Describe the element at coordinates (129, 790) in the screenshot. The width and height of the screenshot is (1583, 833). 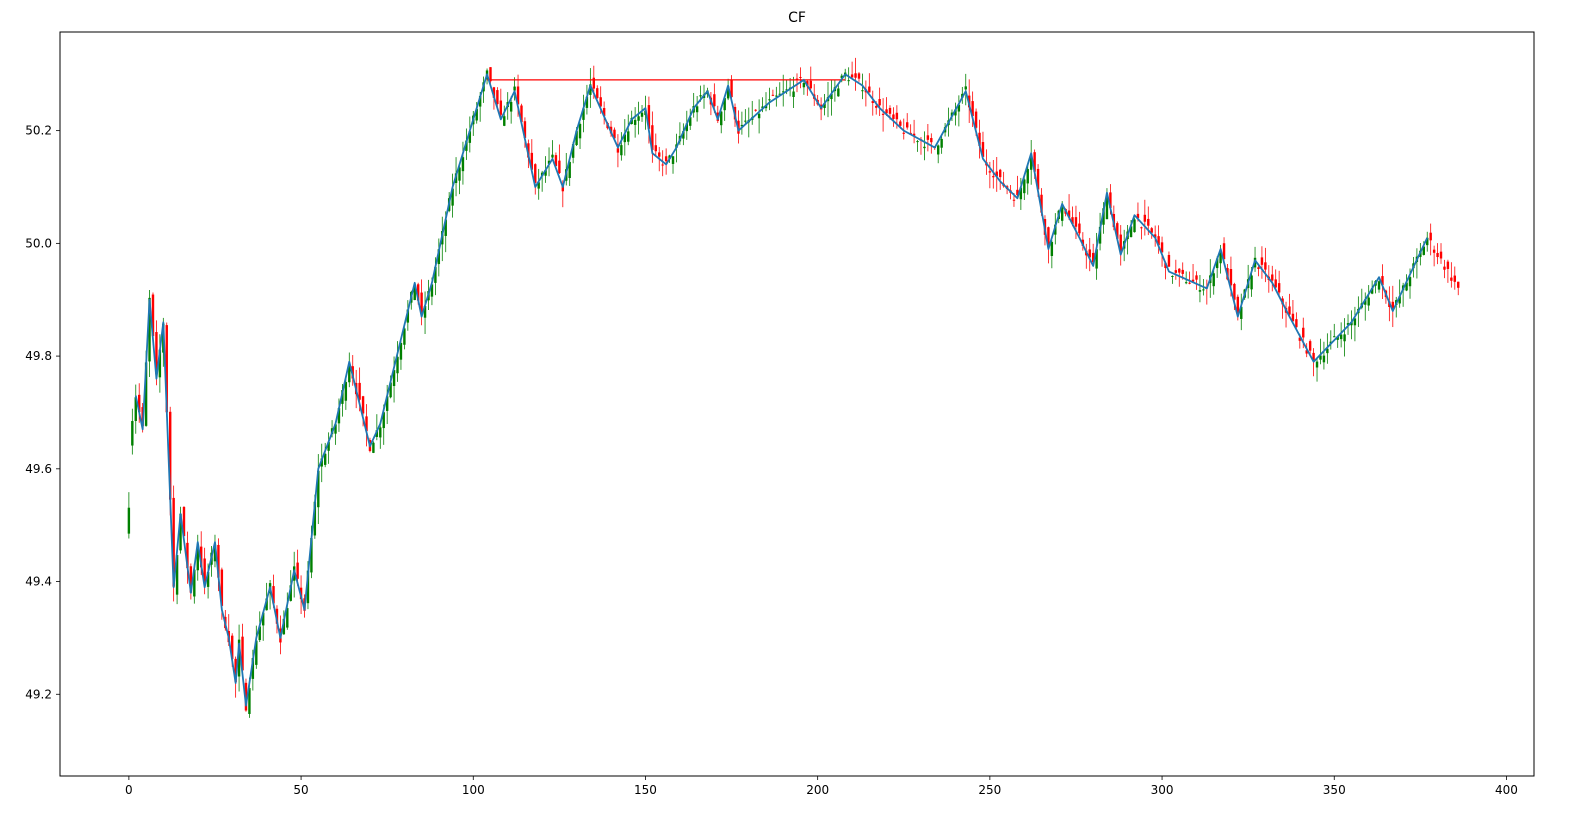
I see `x-tick-label: 0` at that location.